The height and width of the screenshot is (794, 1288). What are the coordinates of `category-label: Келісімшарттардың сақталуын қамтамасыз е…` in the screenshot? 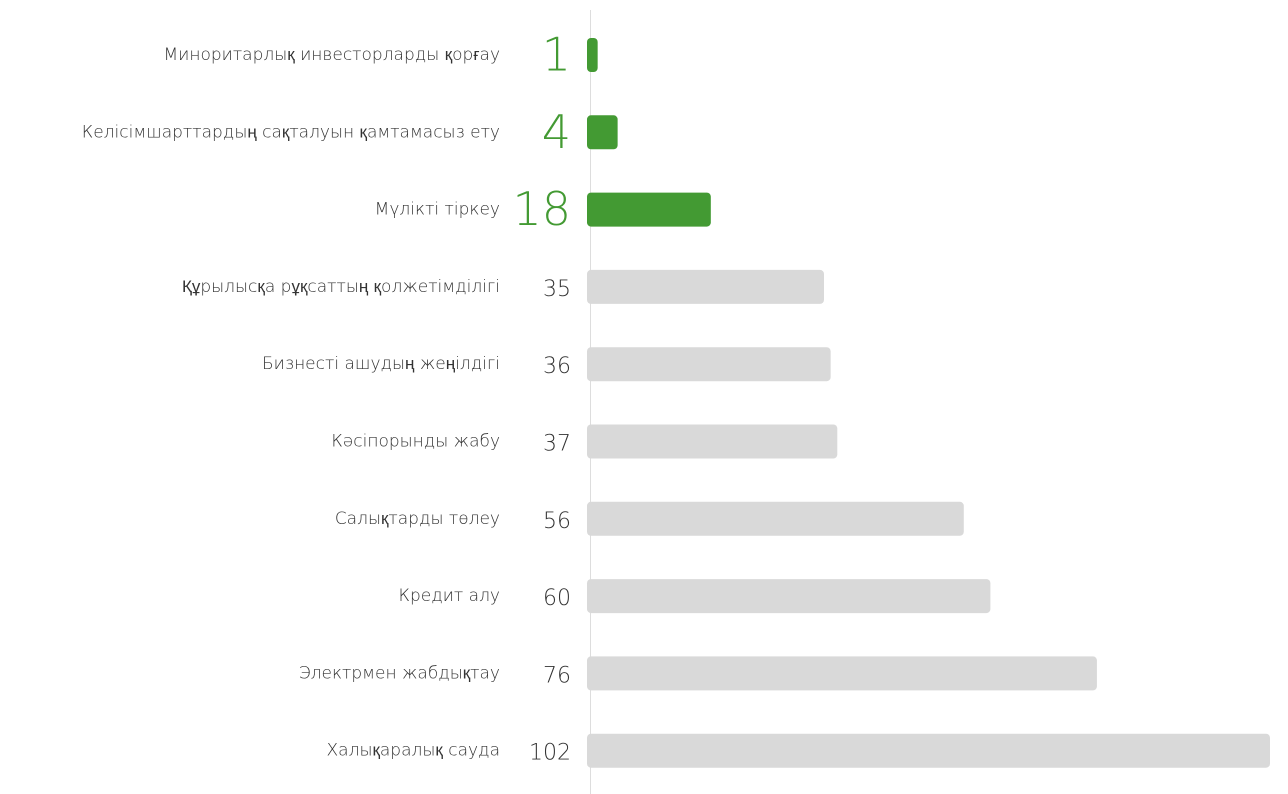 It's located at (291, 132).